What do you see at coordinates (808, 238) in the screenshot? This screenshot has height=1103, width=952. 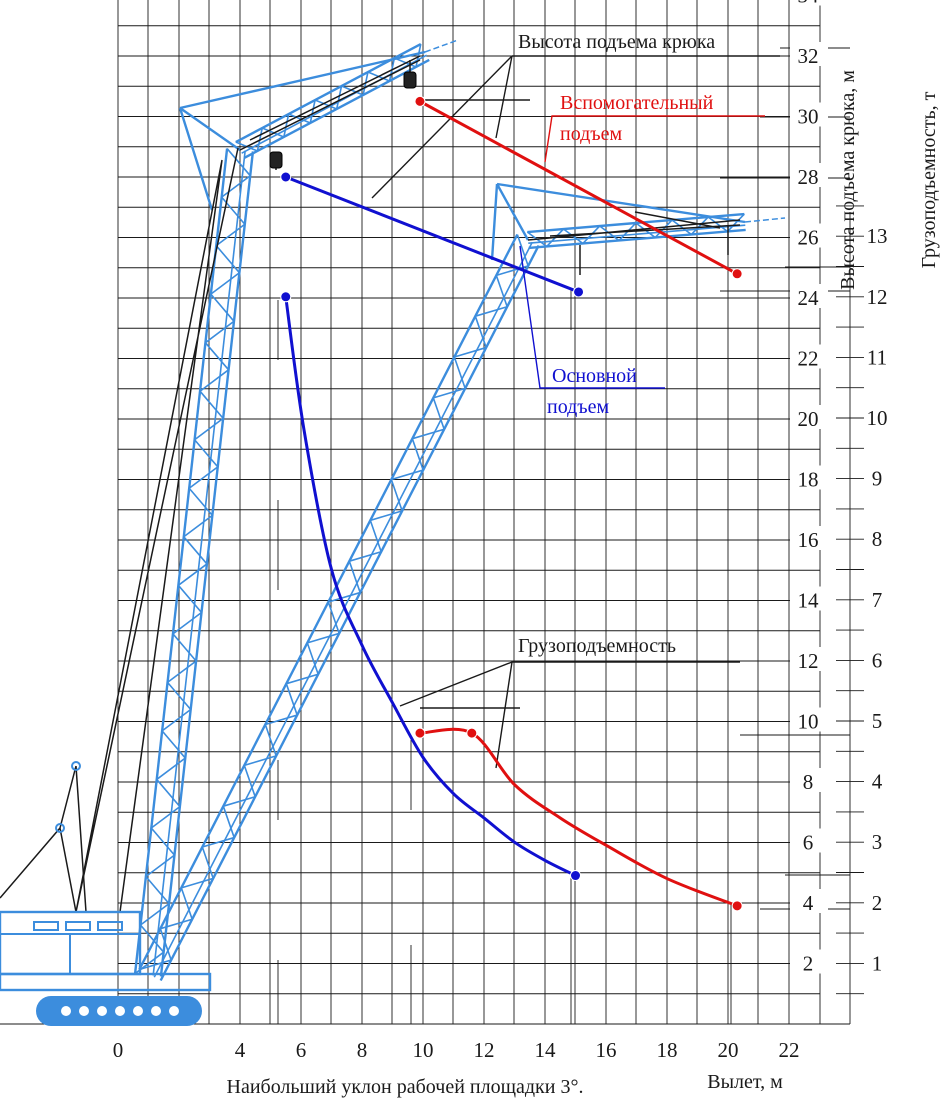 I see `height-tick-label: 26` at bounding box center [808, 238].